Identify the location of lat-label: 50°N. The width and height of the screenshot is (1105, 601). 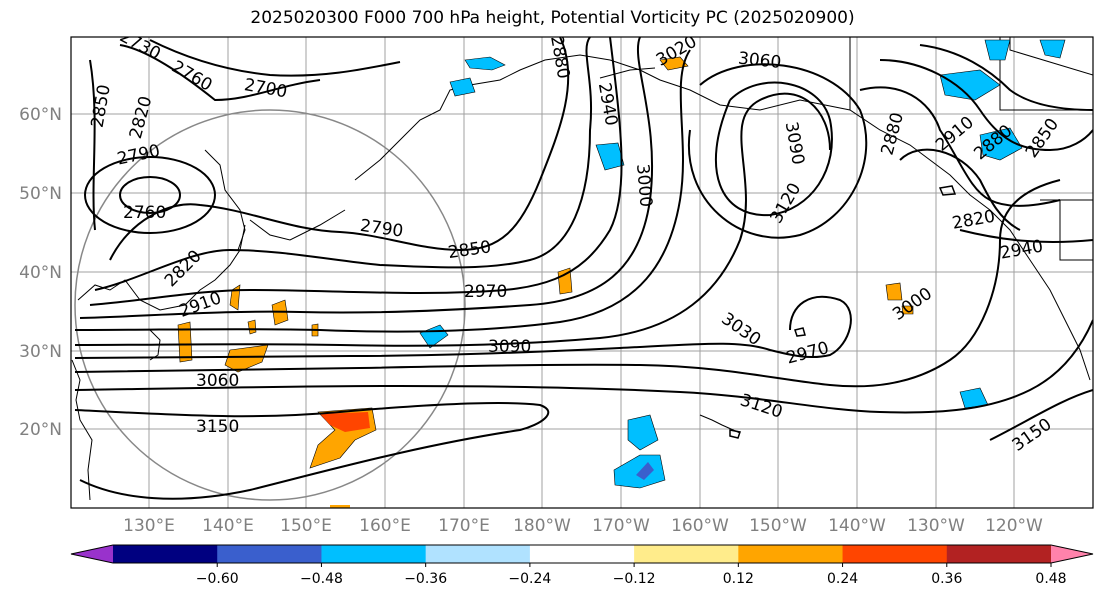
(40, 194).